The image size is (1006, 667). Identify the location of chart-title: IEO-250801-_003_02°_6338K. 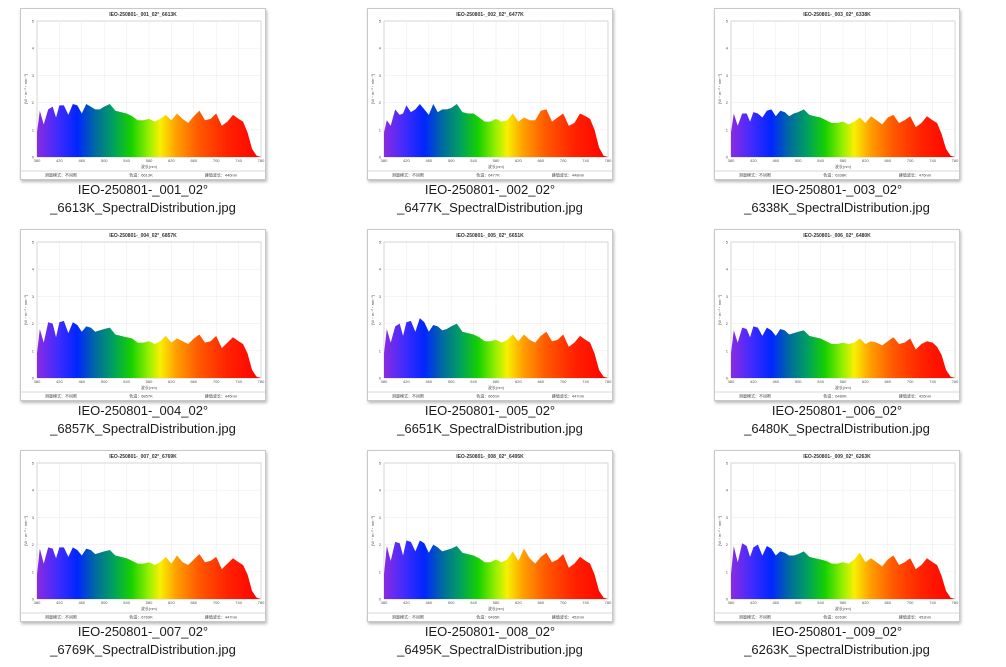
(837, 15).